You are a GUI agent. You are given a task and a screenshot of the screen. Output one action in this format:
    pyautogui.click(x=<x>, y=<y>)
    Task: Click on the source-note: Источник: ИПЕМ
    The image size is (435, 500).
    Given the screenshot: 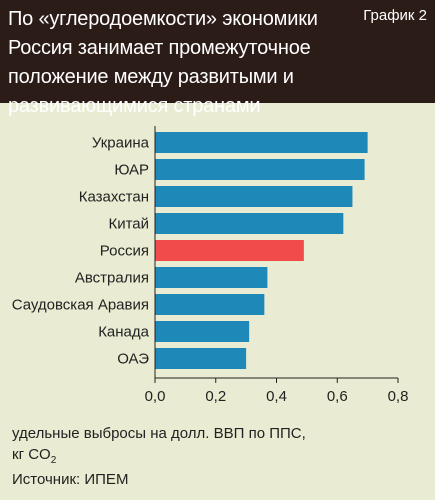 What is the action you would take?
    pyautogui.click(x=70, y=479)
    